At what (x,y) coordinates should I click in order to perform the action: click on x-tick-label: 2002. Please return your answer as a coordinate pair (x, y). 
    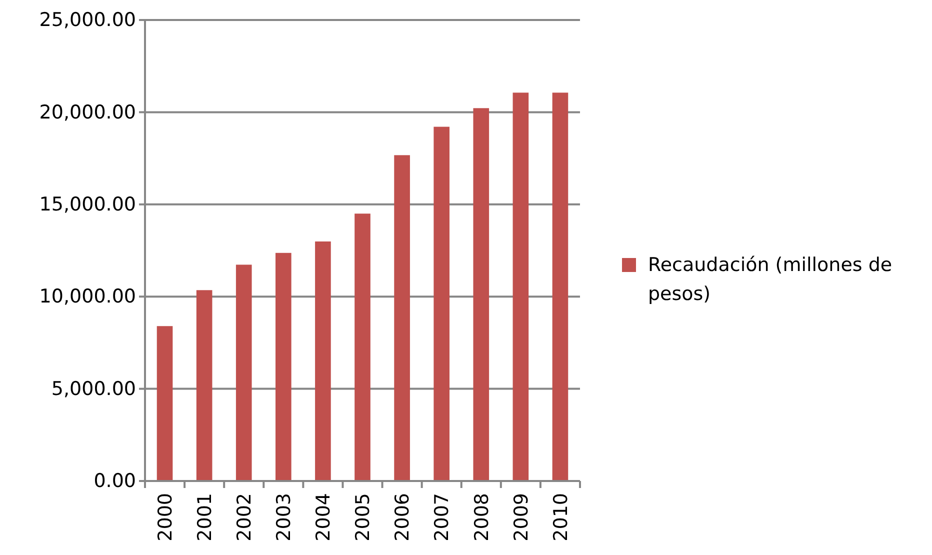
    Looking at the image, I should click on (245, 517).